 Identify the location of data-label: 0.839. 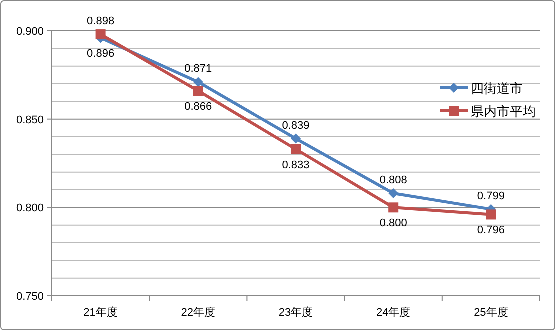
(296, 126).